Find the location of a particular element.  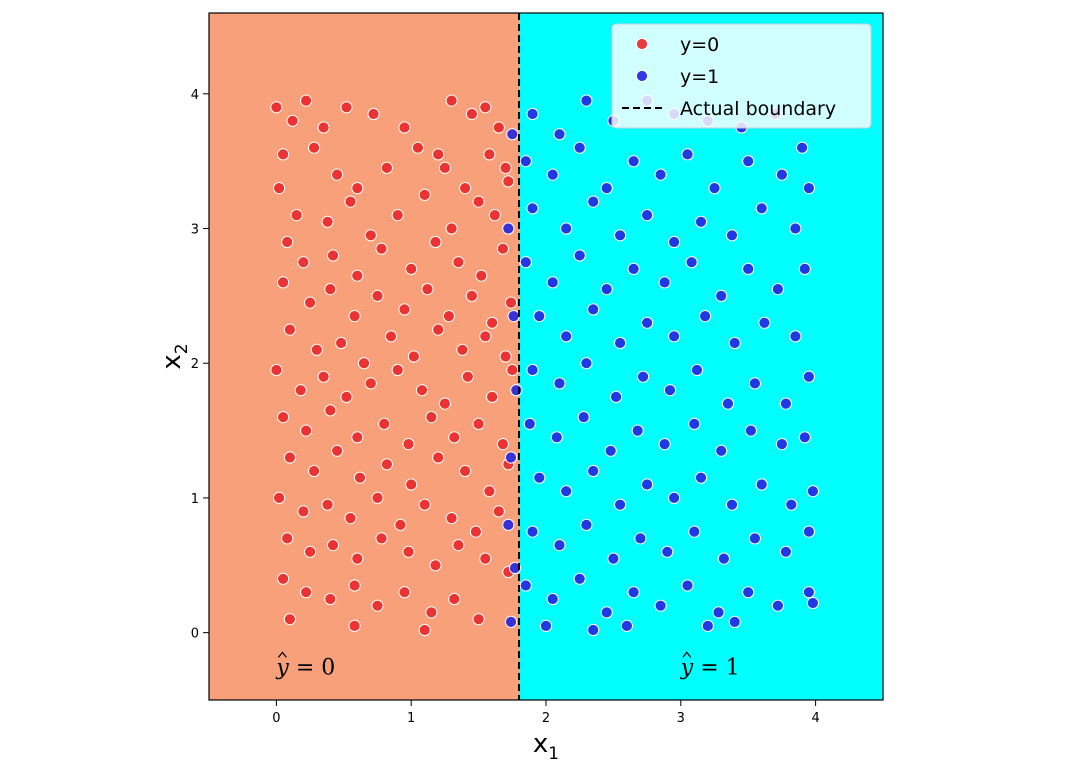

y-tick-label: 3 is located at coordinates (195, 230).